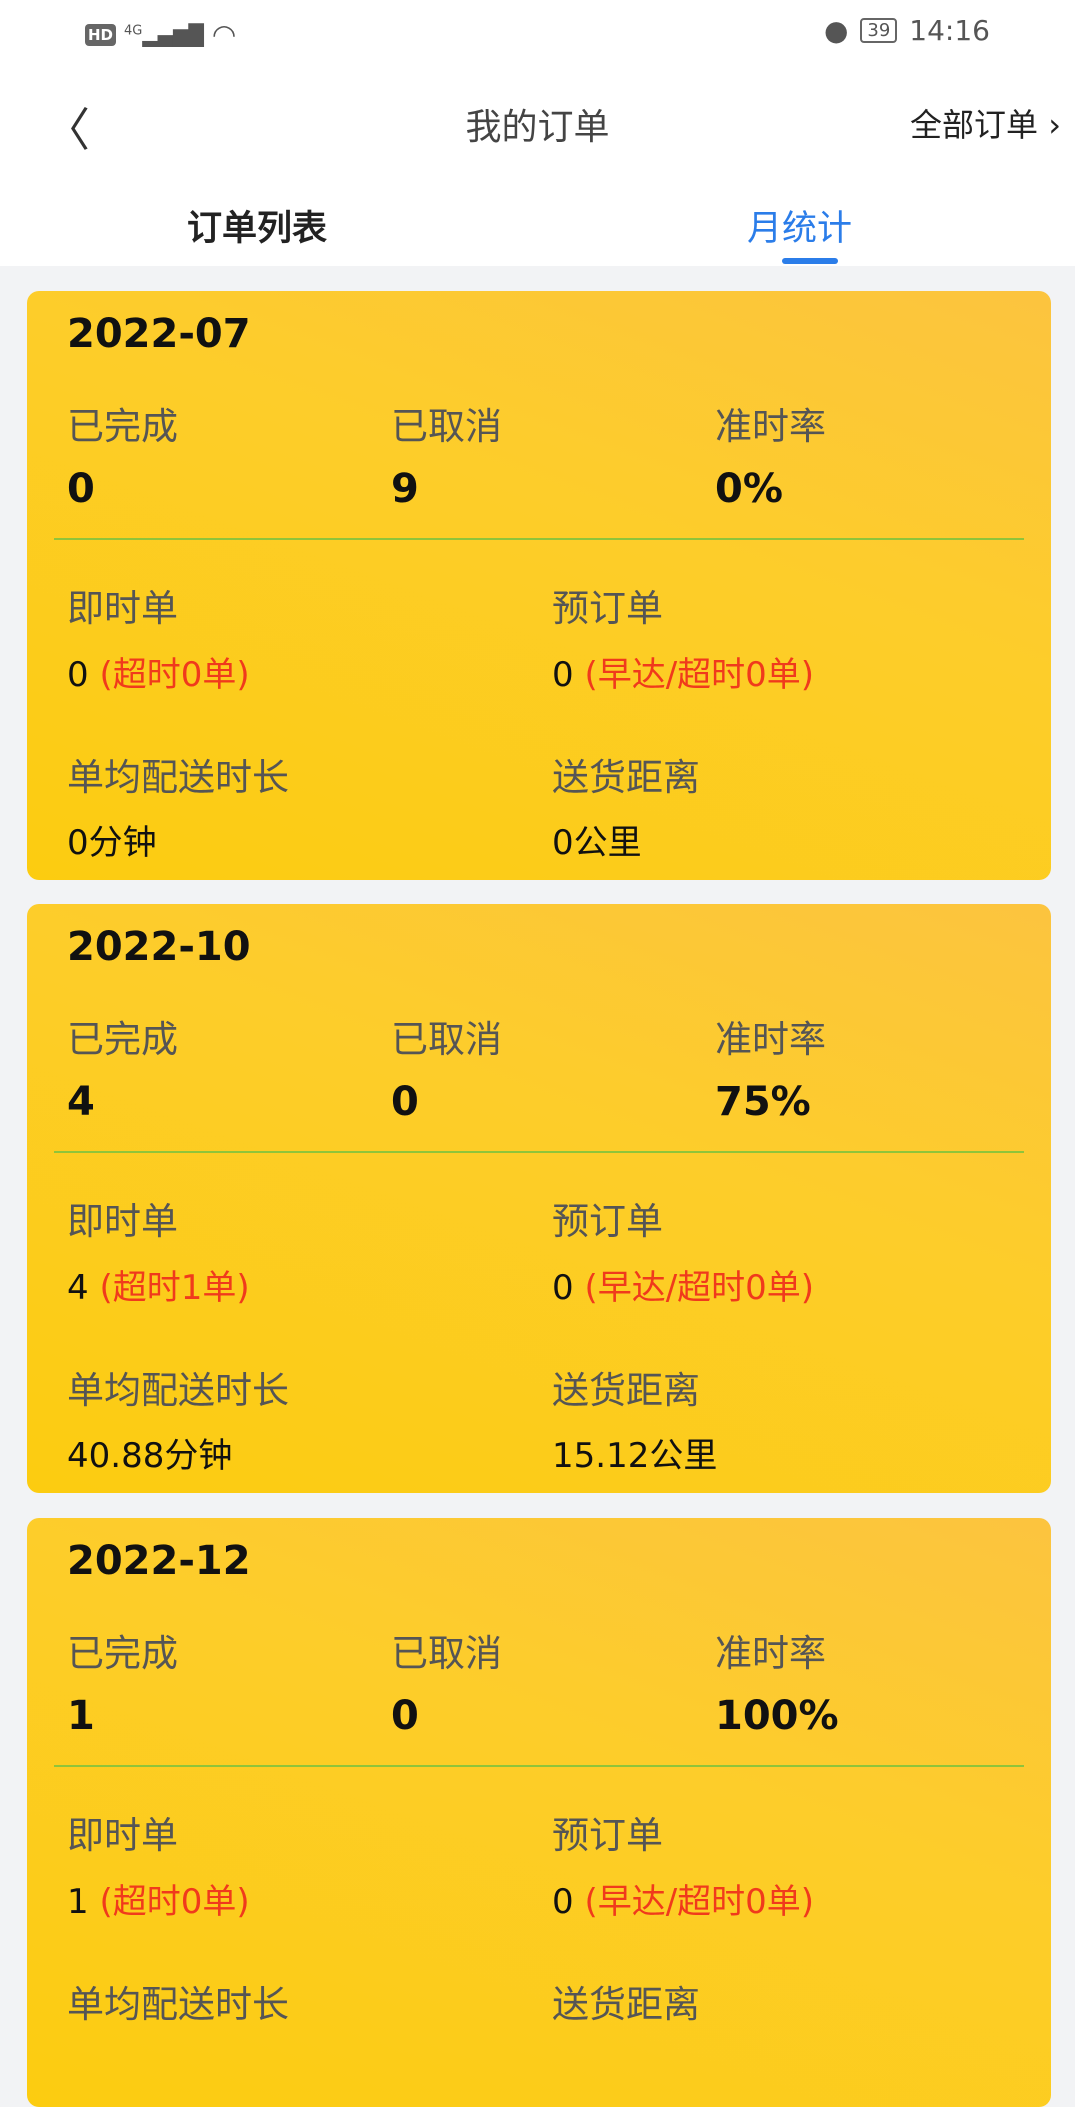 This screenshot has height=2107, width=1075. I want to click on instant-value: 4 (超时1单), so click(158, 1284).